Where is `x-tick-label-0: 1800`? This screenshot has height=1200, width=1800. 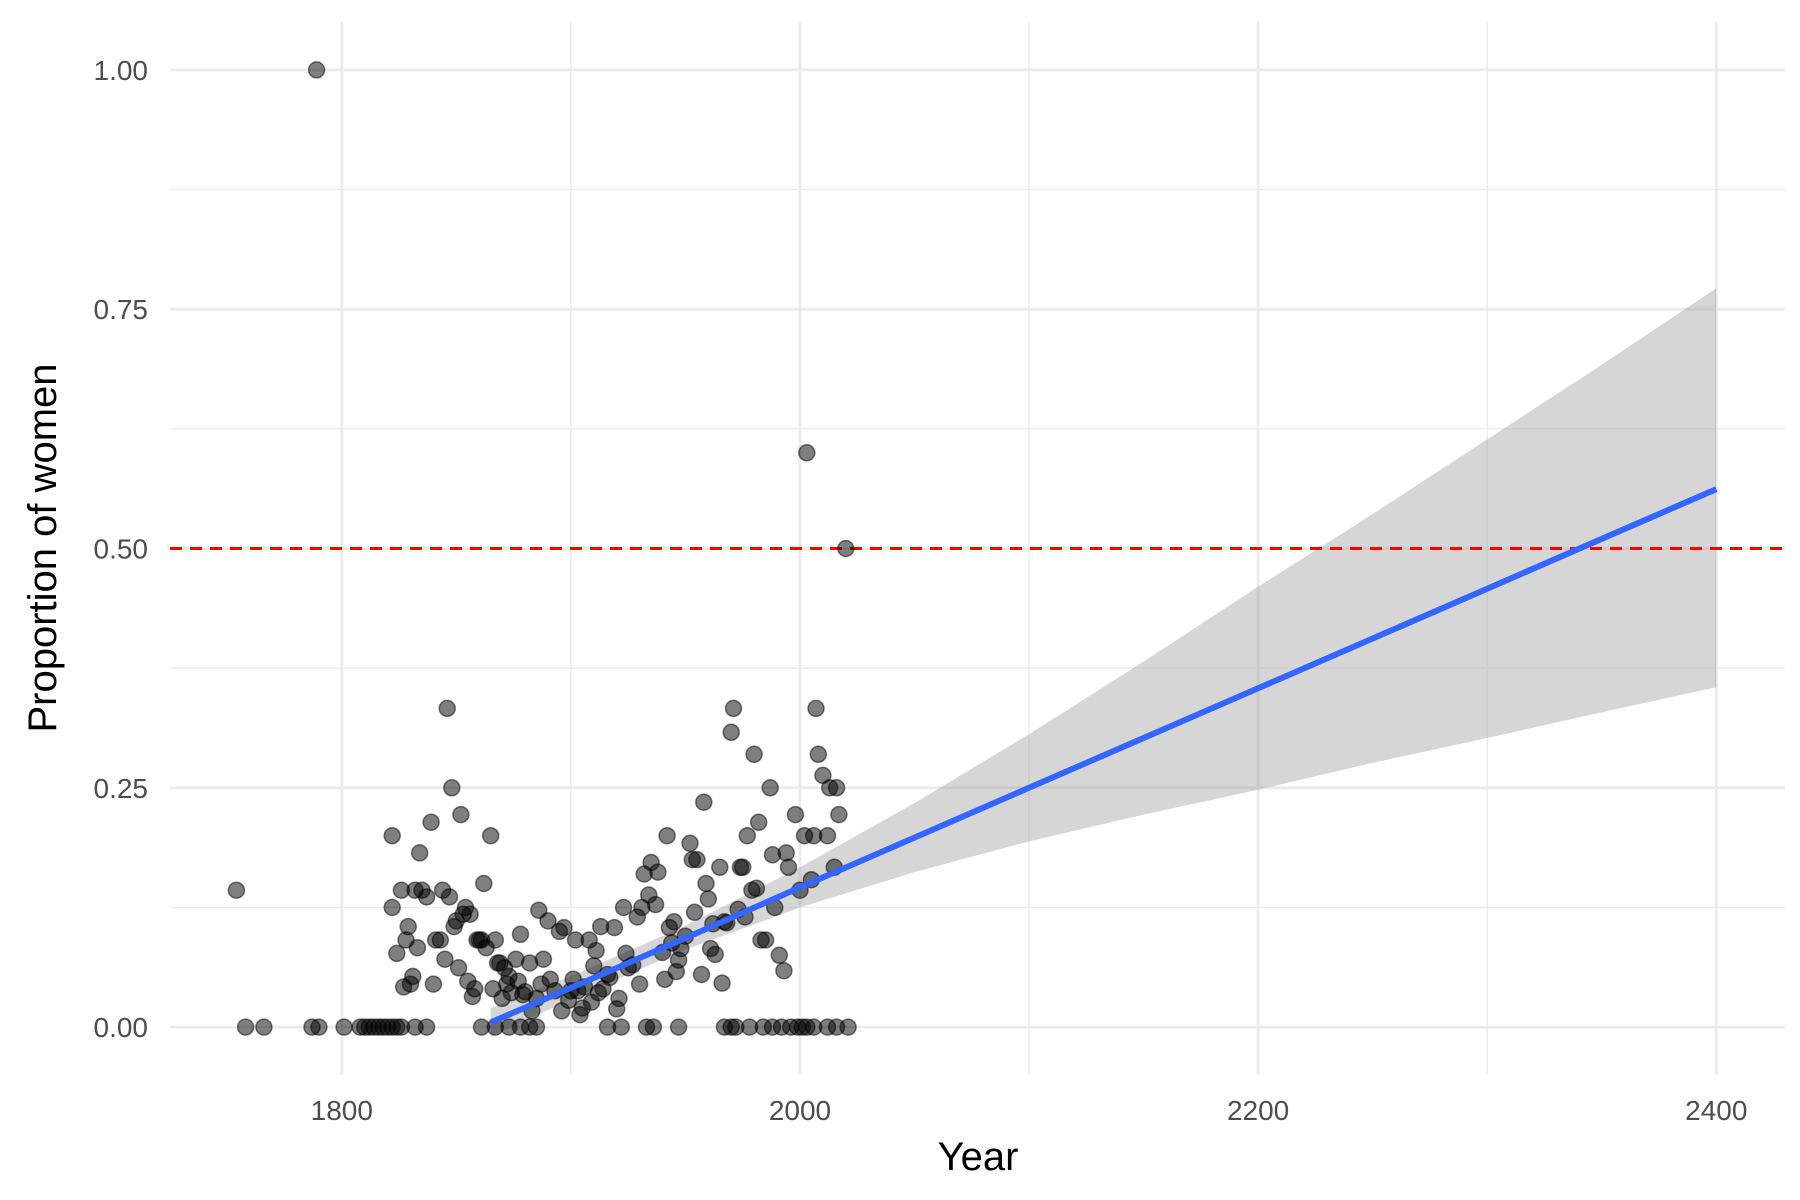
x-tick-label-0: 1800 is located at coordinates (342, 1110).